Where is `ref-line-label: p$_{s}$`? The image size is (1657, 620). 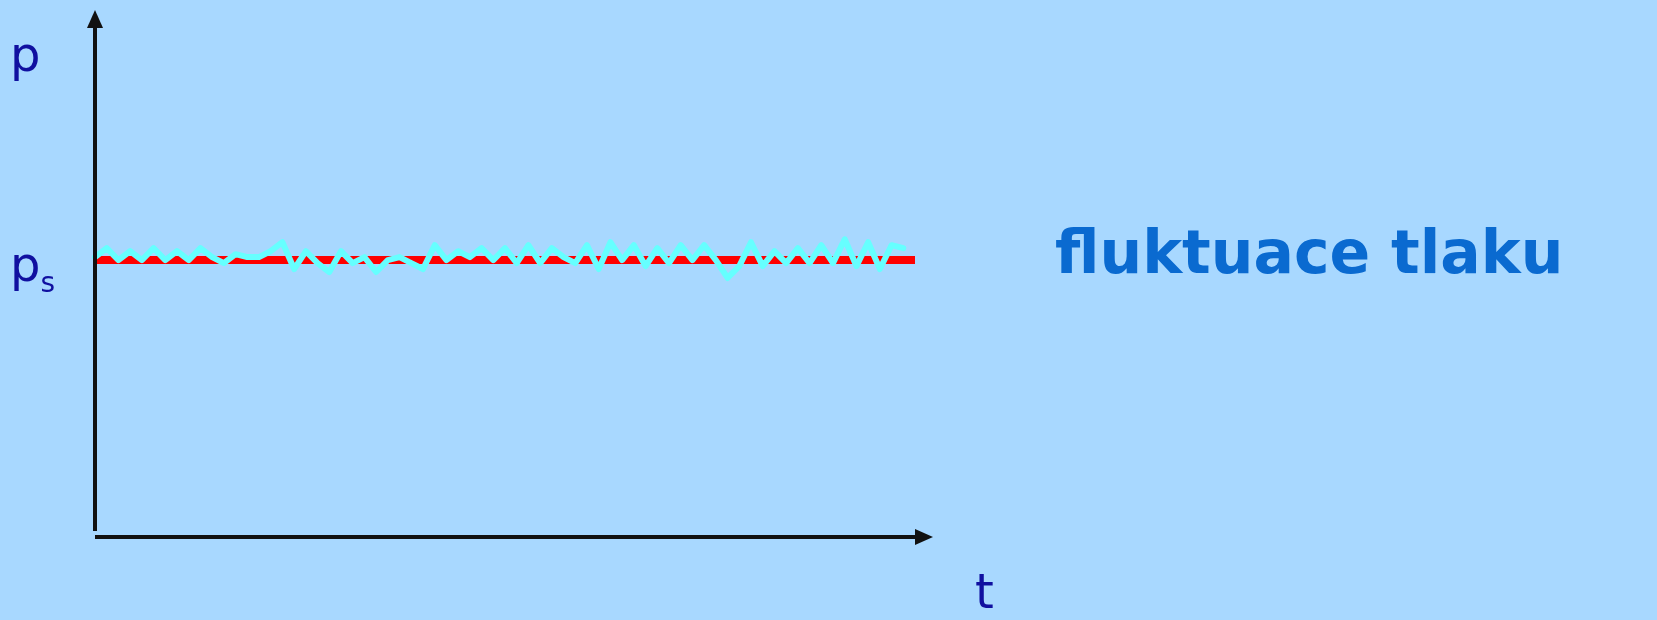 ref-line-label: p$_{s}$ is located at coordinates (33, 267).